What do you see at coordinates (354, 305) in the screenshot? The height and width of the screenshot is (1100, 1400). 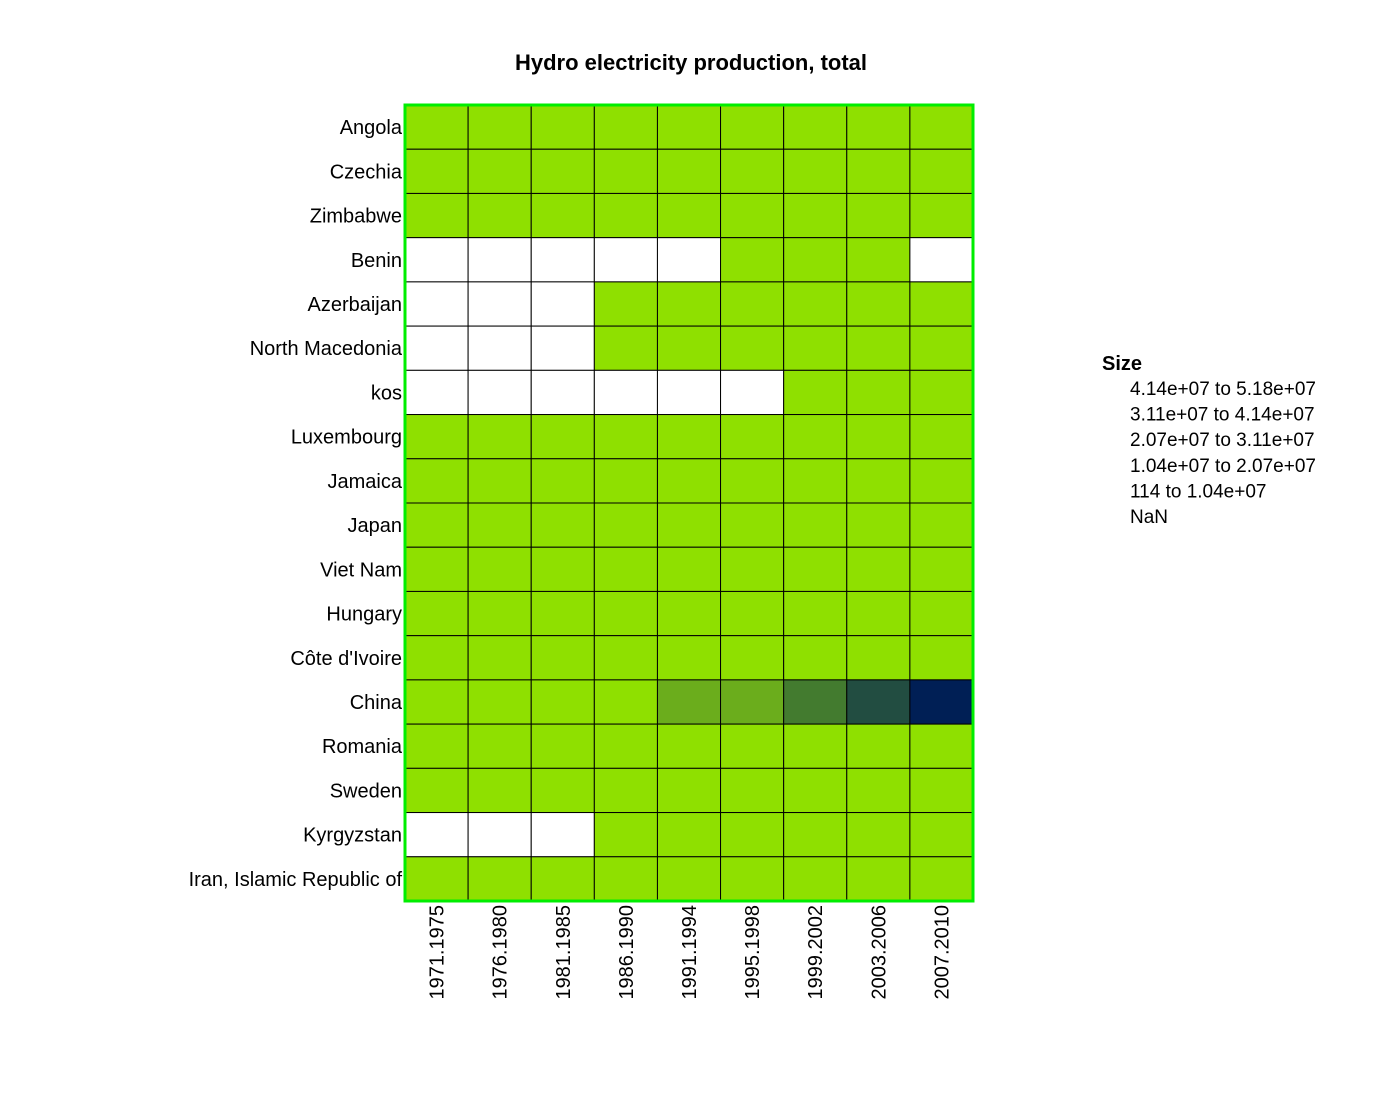 I see `row-label: Azerbaijan` at bounding box center [354, 305].